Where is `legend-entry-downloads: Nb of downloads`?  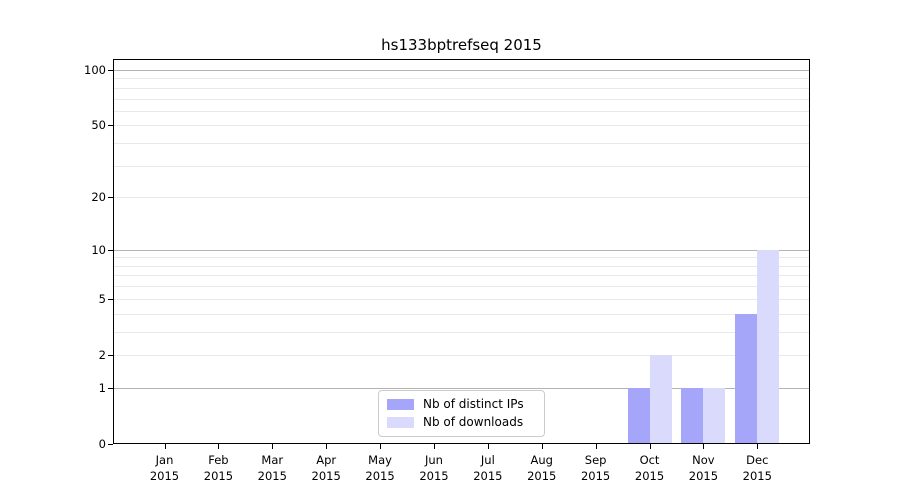 legend-entry-downloads: Nb of downloads is located at coordinates (461, 422).